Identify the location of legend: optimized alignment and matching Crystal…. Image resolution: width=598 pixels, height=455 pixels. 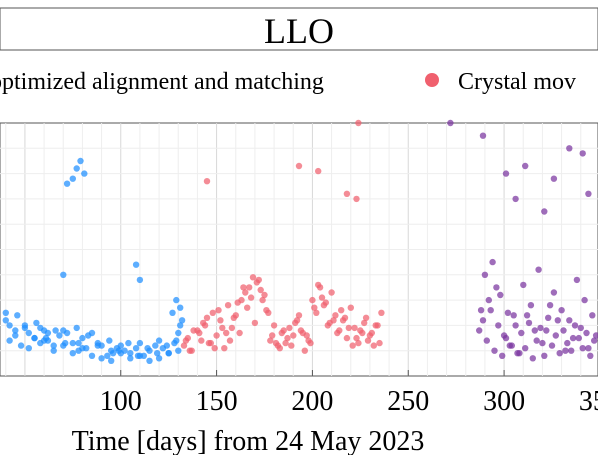
(288, 82).